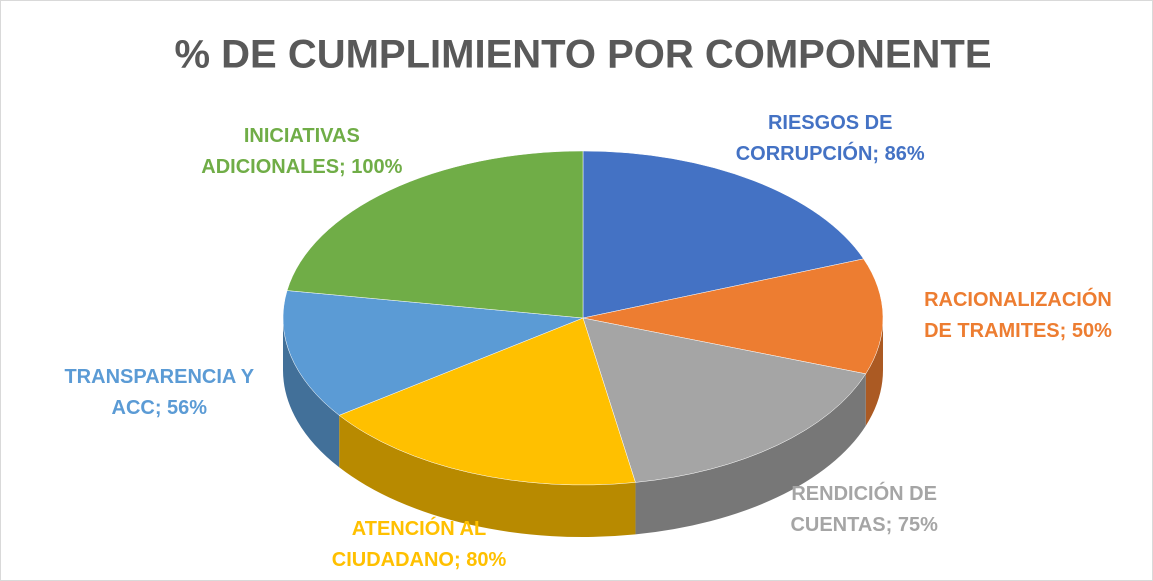 The height and width of the screenshot is (581, 1153). Describe the element at coordinates (302, 152) in the screenshot. I see `data-label: INICIATIVAS ADICIONALES; 100%` at that location.